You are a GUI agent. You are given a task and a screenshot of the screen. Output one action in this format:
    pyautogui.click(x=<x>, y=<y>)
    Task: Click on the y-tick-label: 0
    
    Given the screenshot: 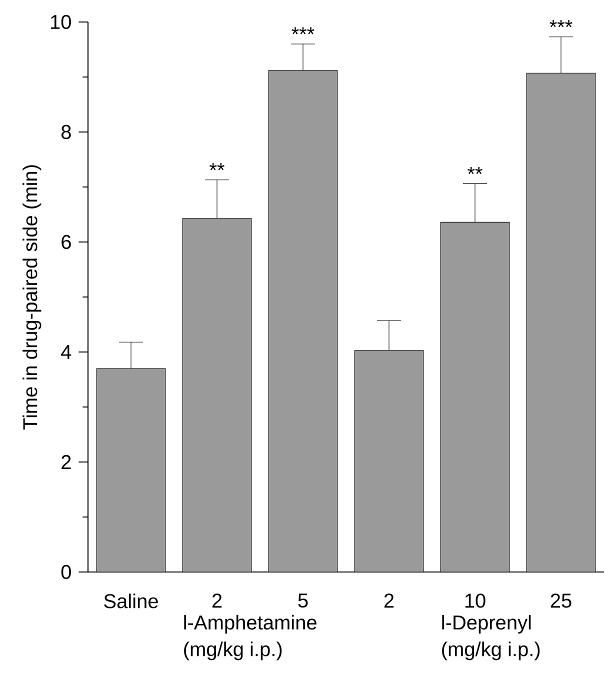 What is the action you would take?
    pyautogui.click(x=66, y=572)
    